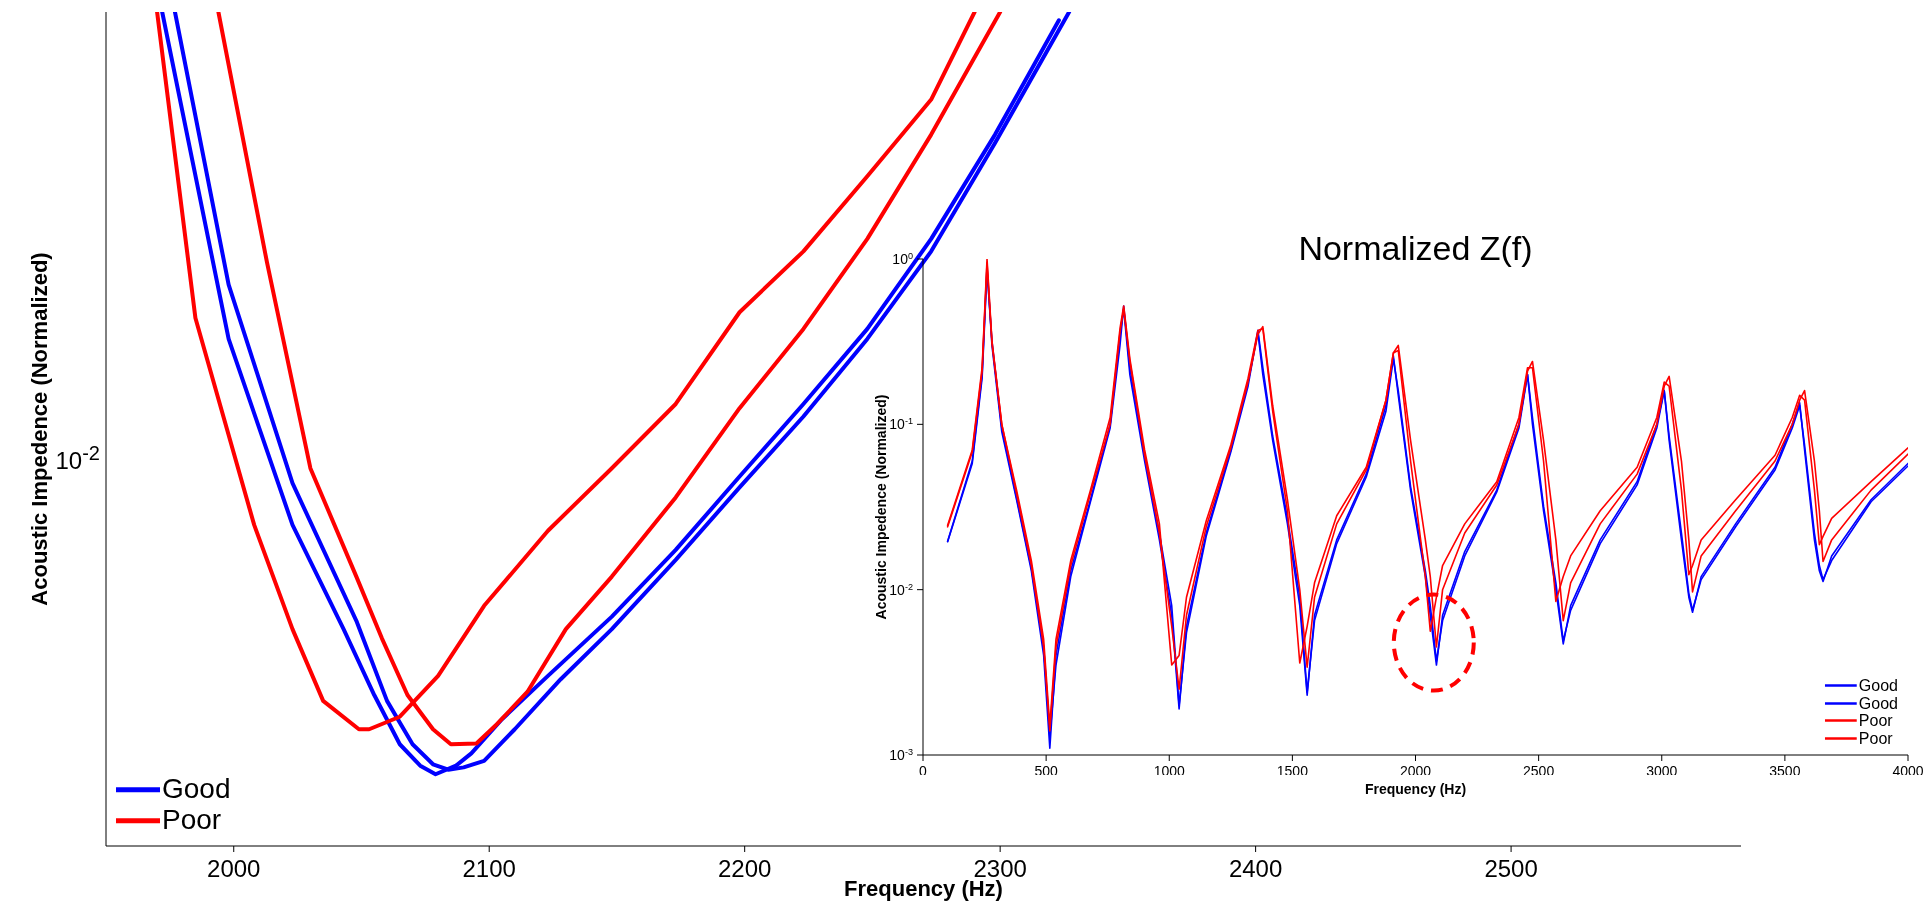 The width and height of the screenshot is (1929, 918). I want to click on x-tick-label: 2200, so click(744, 868).